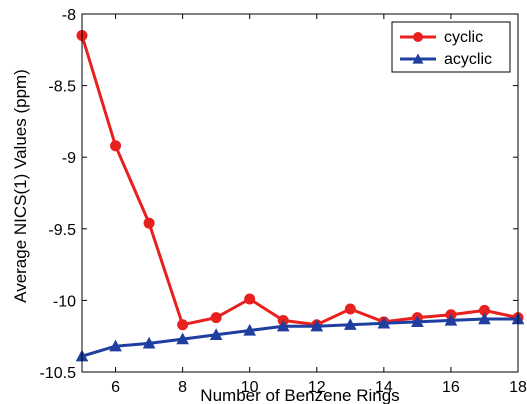  Describe the element at coordinates (250, 387) in the screenshot. I see `x-tick-label: 10` at that location.